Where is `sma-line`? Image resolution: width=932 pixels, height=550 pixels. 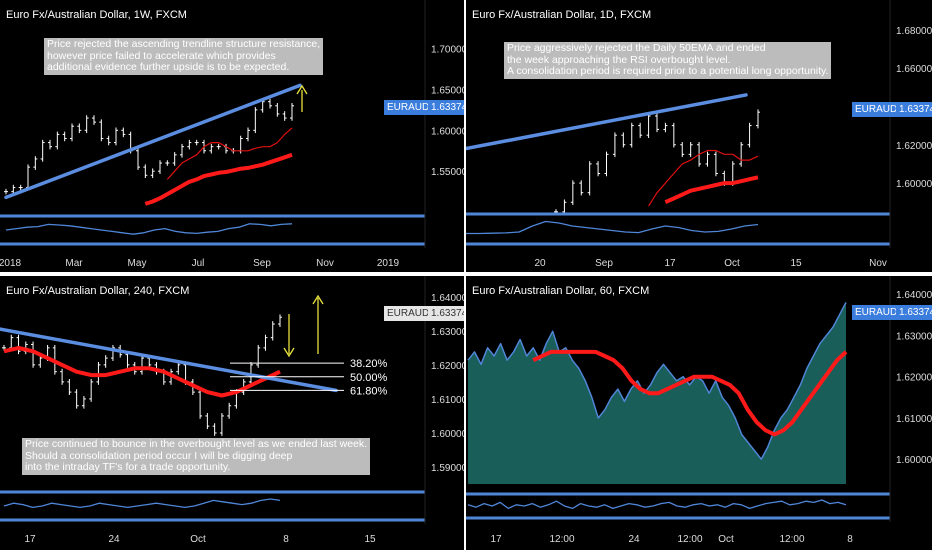
sma-line is located at coordinates (229, 153).